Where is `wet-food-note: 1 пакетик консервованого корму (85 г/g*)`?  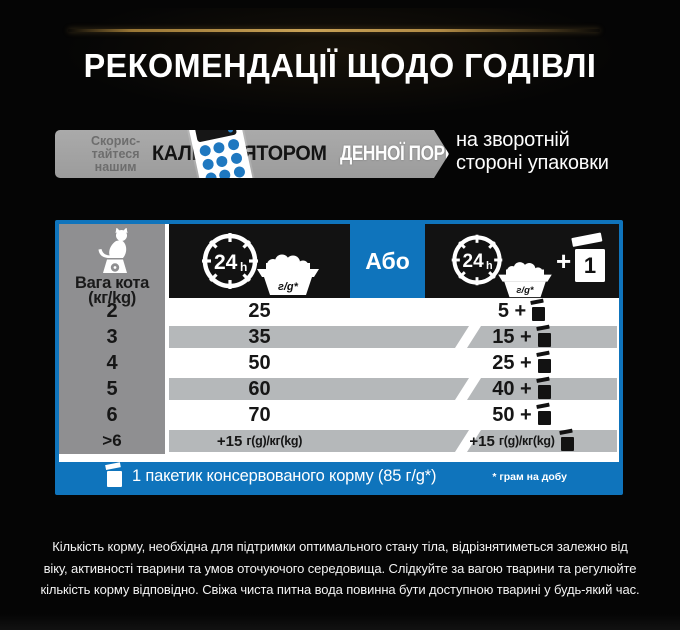 wet-food-note: 1 пакетик консервованого корму (85 г/g*) is located at coordinates (284, 476).